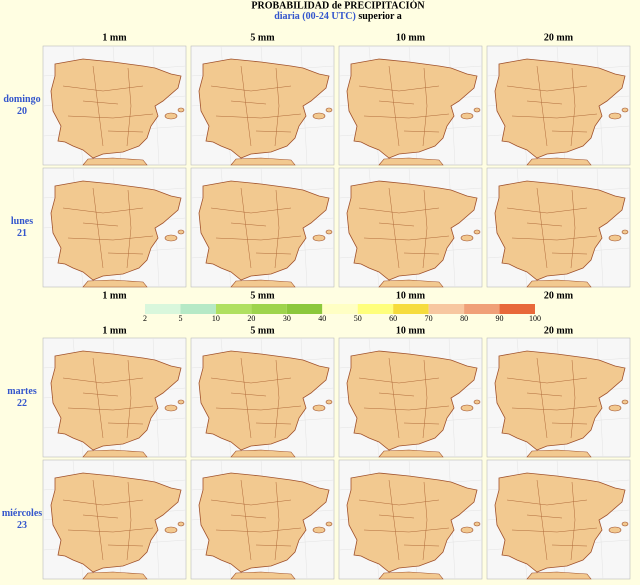 The height and width of the screenshot is (585, 640). I want to click on legend-label: 30, so click(287, 318).